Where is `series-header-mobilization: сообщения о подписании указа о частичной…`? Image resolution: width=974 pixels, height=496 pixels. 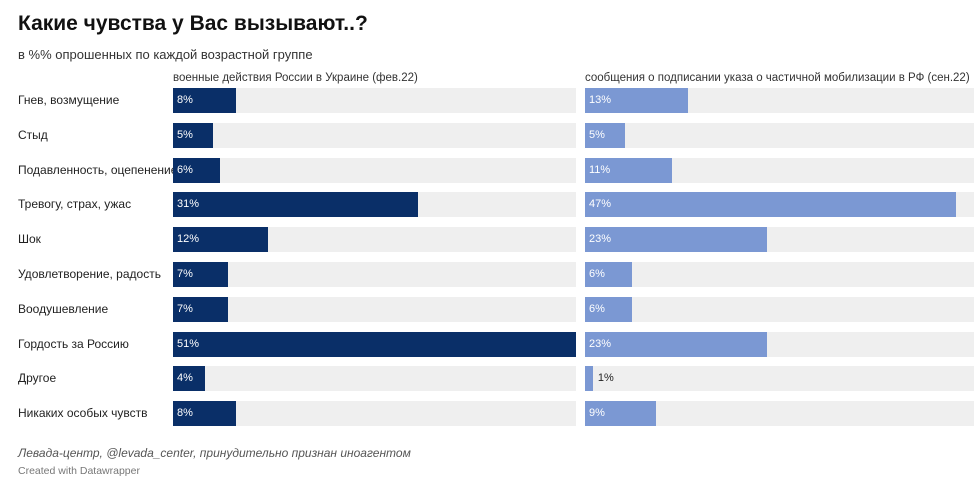
series-header-mobilization: сообщения о подписании указа о частичной… is located at coordinates (777, 78).